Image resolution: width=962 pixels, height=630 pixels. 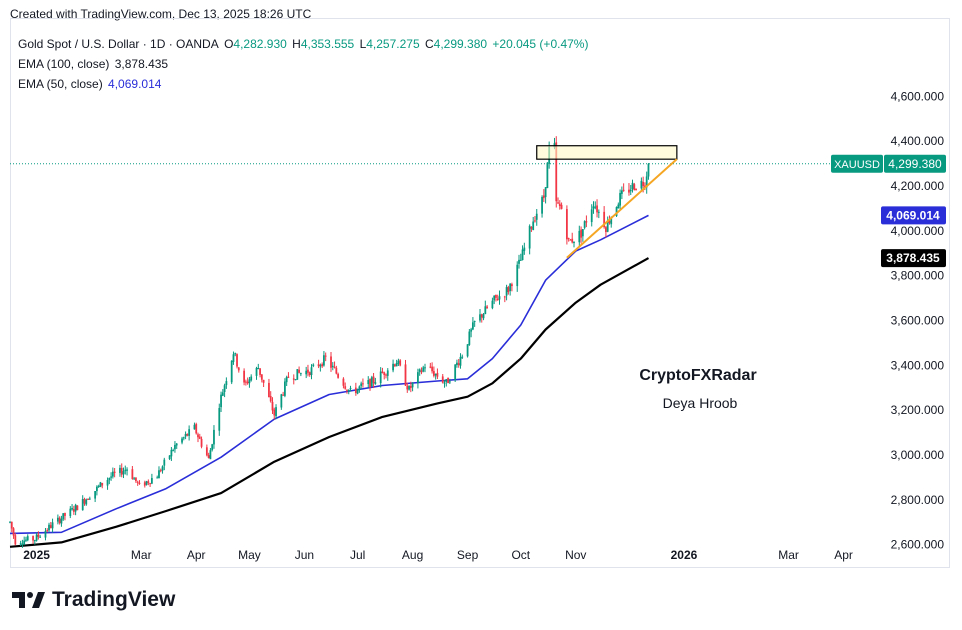 I want to click on legend-low: 4,257.275, so click(x=393, y=44).